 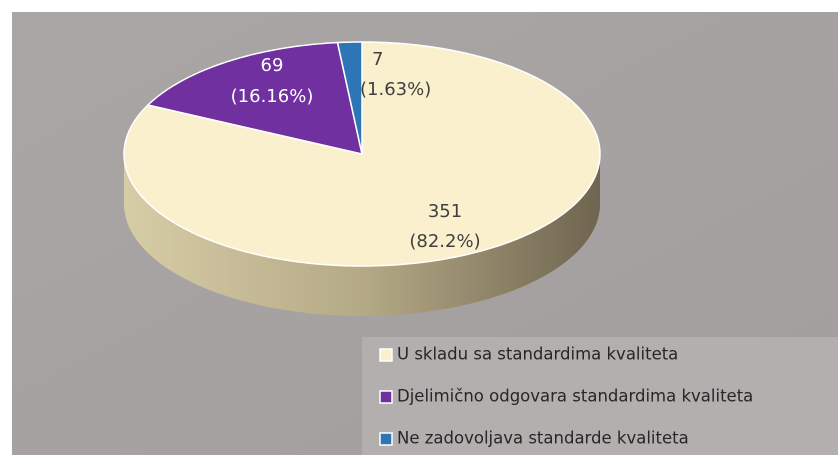 What do you see at coordinates (272, 96) in the screenshot?
I see `data-label-percent: (16.16%)` at bounding box center [272, 96].